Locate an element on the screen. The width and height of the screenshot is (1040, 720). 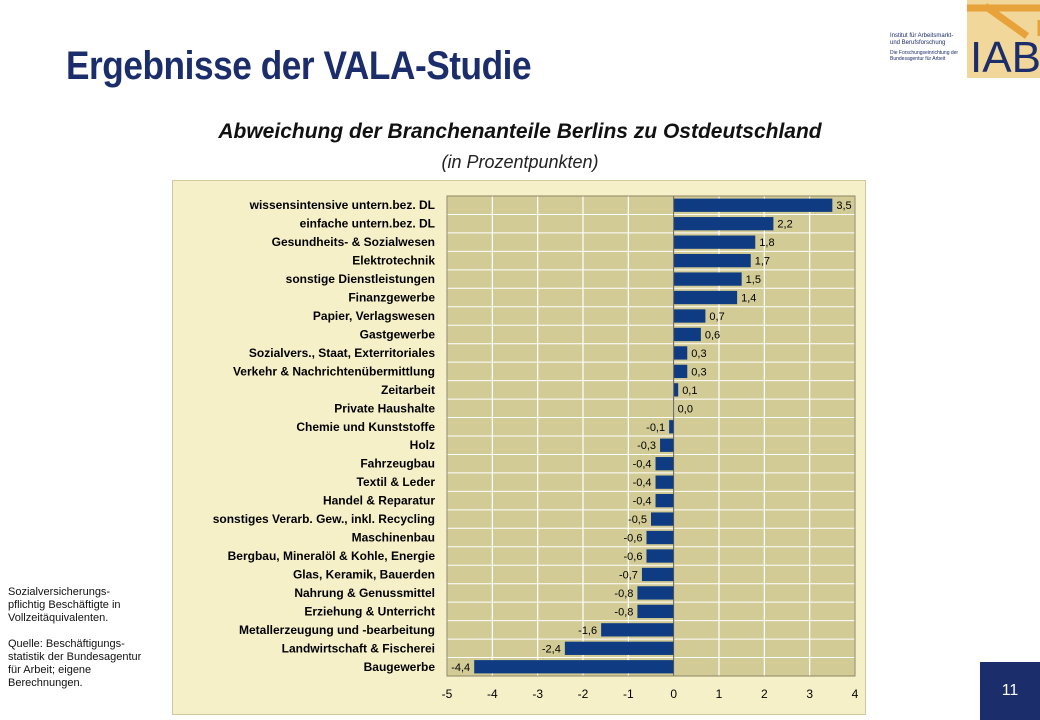
data-label: -4,4 is located at coordinates (460, 668).